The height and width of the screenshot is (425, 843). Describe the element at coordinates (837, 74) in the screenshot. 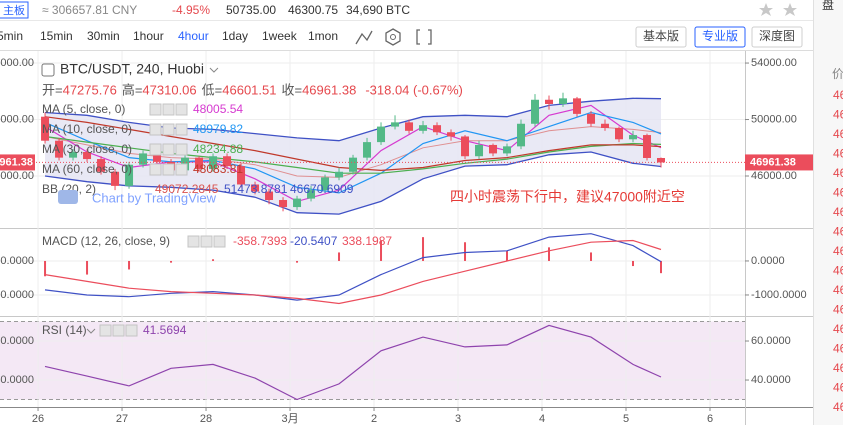

I see `side-panel-header: 价` at that location.